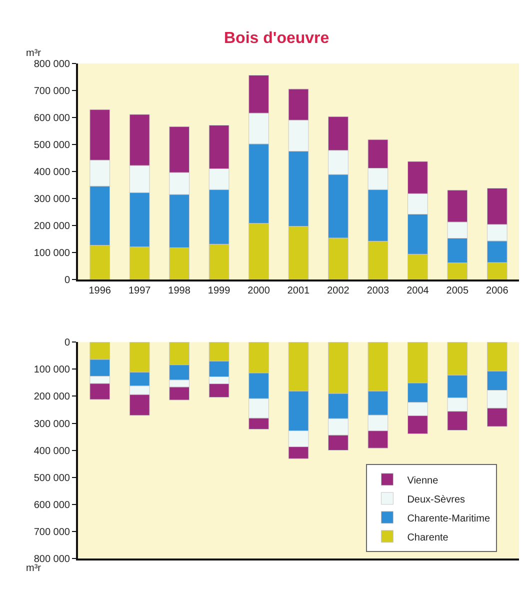 The height and width of the screenshot is (601, 531). What do you see at coordinates (423, 480) in the screenshot?
I see `legend-label: Vienne` at bounding box center [423, 480].